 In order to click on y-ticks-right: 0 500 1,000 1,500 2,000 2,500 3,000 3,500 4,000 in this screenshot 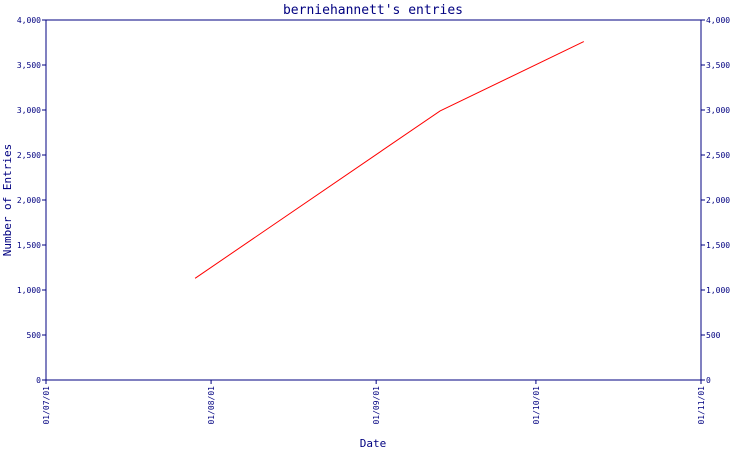, I will do `click(715, 200)`.